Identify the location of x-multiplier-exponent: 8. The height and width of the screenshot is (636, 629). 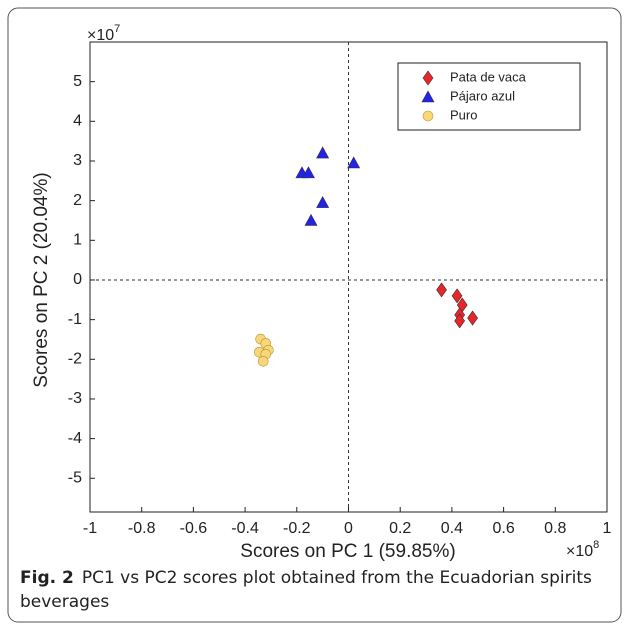
(596, 545).